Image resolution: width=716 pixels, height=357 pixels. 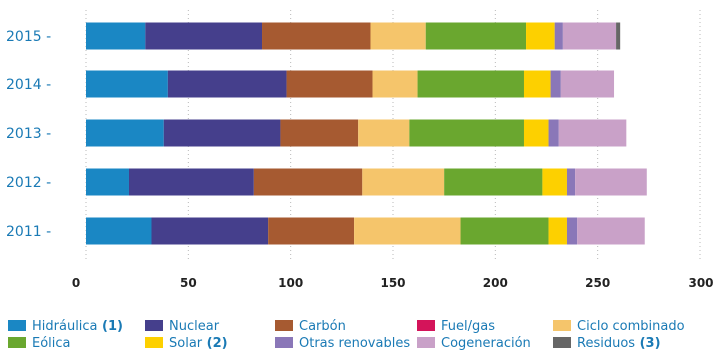 What do you see at coordinates (468, 326) in the screenshot?
I see `legend-label: Fuel/gas` at bounding box center [468, 326].